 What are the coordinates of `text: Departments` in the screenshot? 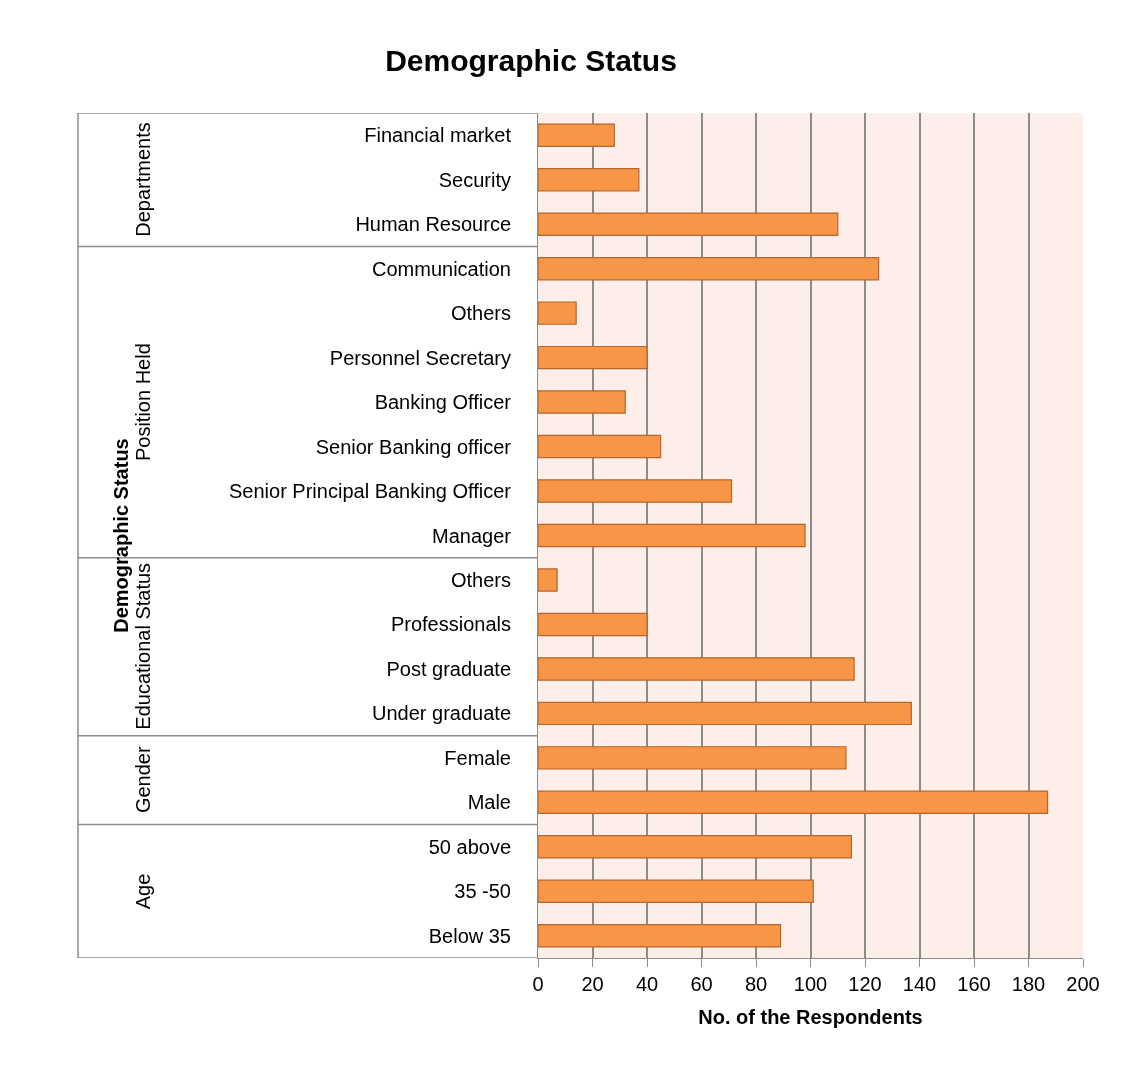 It's located at (143, 179).